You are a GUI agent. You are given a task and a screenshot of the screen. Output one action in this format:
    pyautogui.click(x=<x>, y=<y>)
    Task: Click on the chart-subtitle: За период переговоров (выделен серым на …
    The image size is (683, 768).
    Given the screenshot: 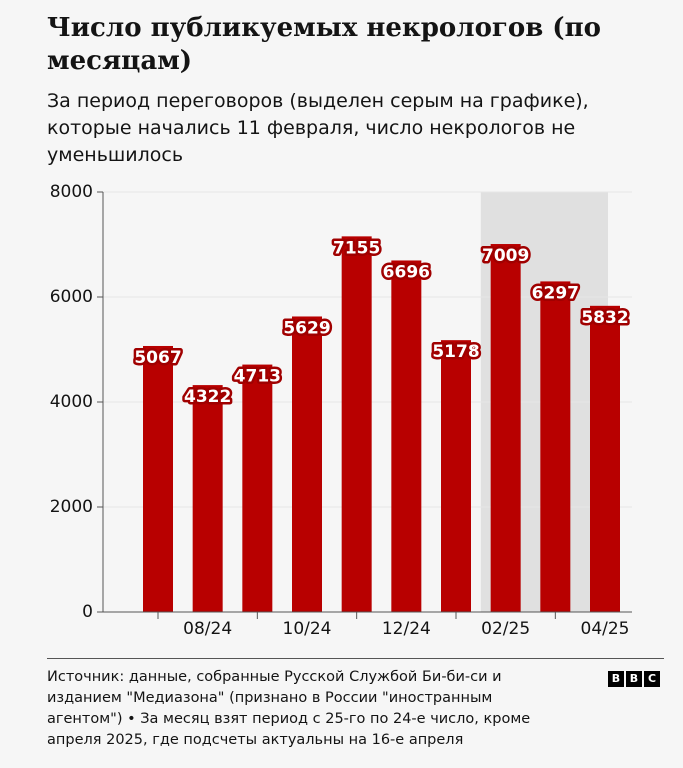 What is the action you would take?
    pyautogui.click(x=318, y=128)
    